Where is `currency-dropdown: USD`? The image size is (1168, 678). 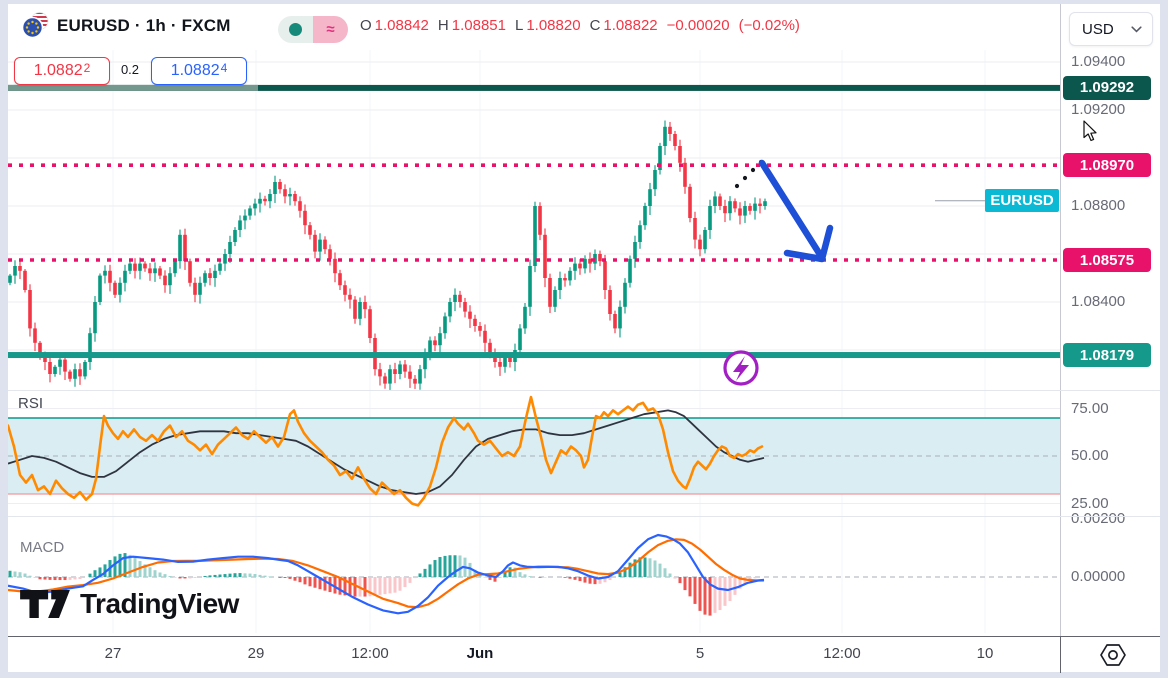
currency-dropdown: USD is located at coordinates (1111, 29).